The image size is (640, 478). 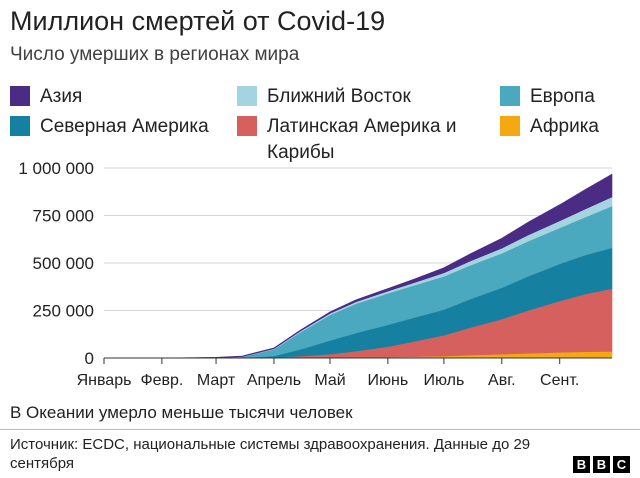 I want to click on legend-item: Ближний Восток, so click(x=362, y=97).